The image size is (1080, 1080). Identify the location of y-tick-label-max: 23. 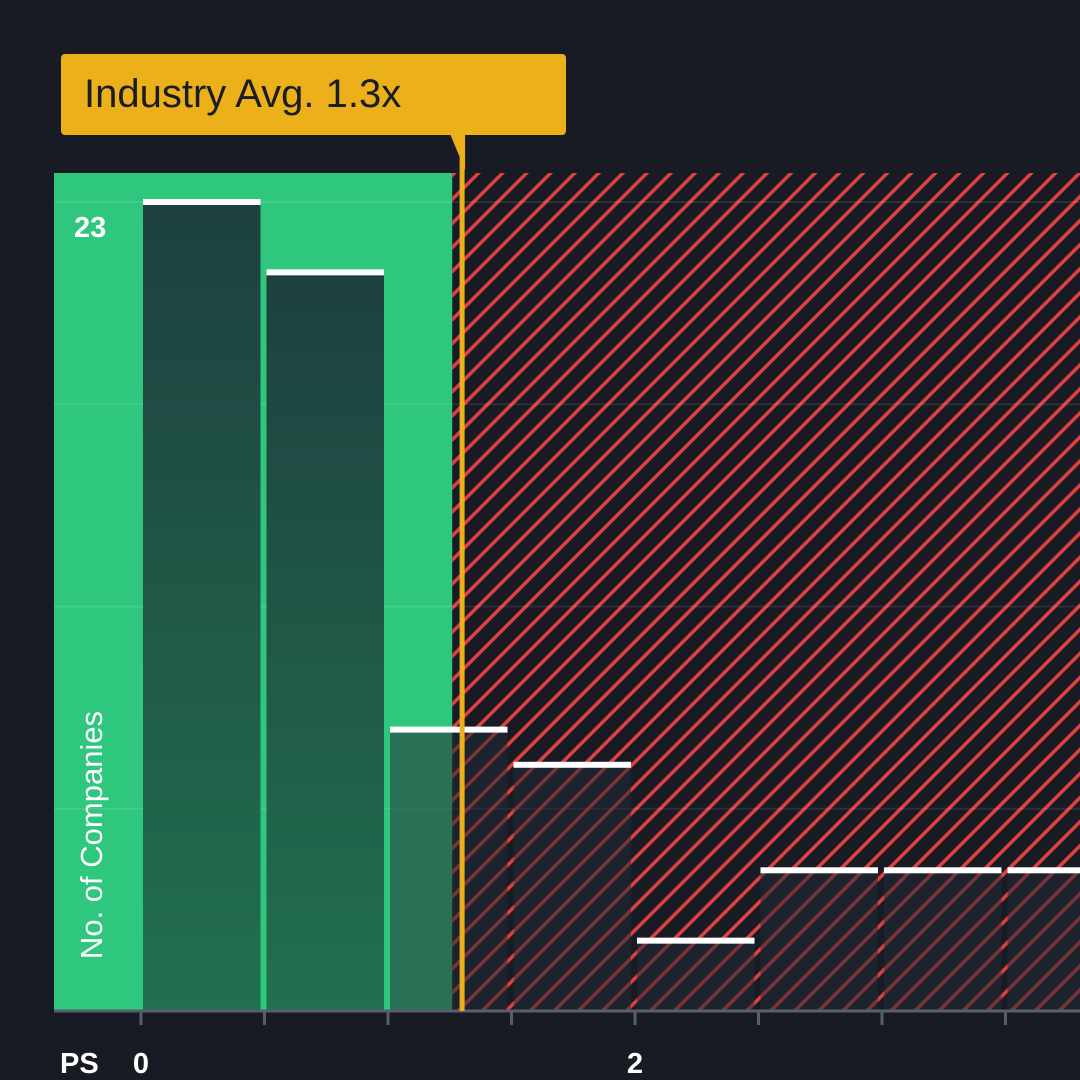
(90, 228).